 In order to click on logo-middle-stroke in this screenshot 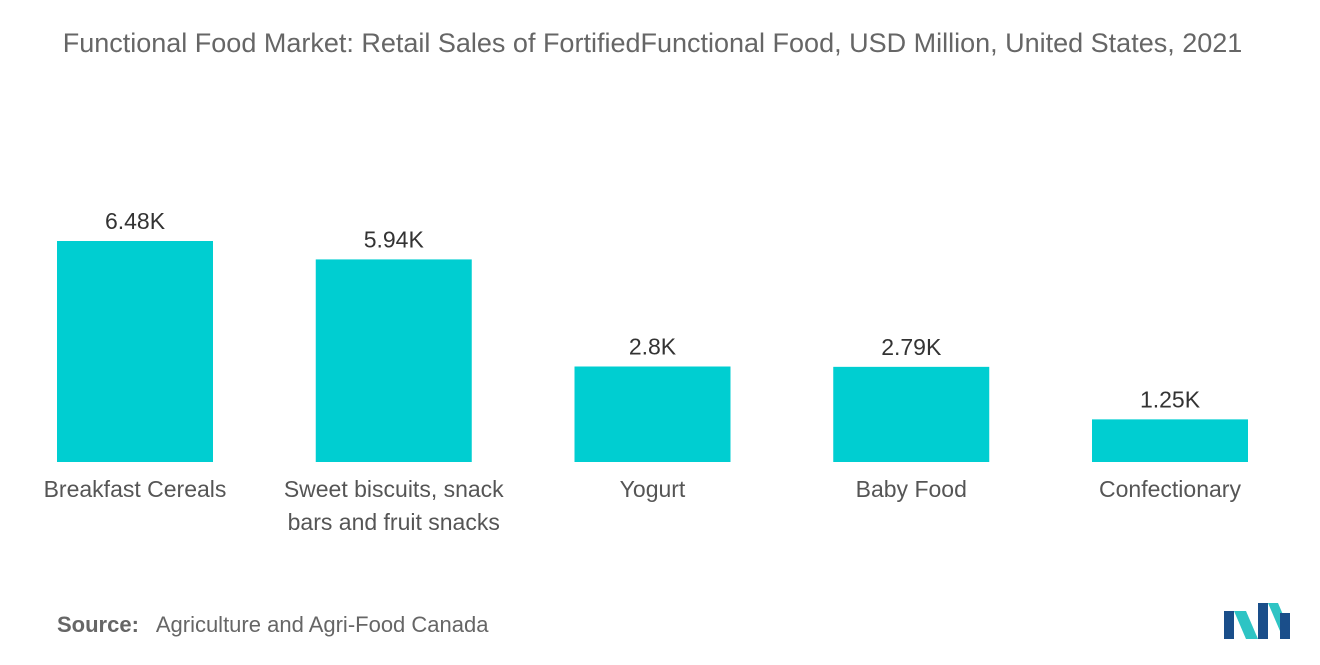, I will do `click(1263, 621)`.